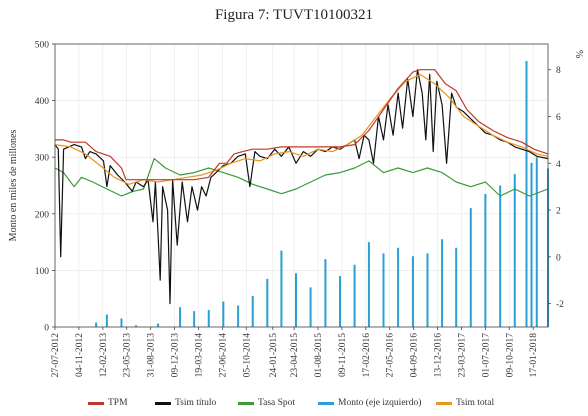 This screenshot has height=416, width=588. What do you see at coordinates (223, 355) in the screenshot?
I see `x-tick-label: 27-06-2014` at bounding box center [223, 355].